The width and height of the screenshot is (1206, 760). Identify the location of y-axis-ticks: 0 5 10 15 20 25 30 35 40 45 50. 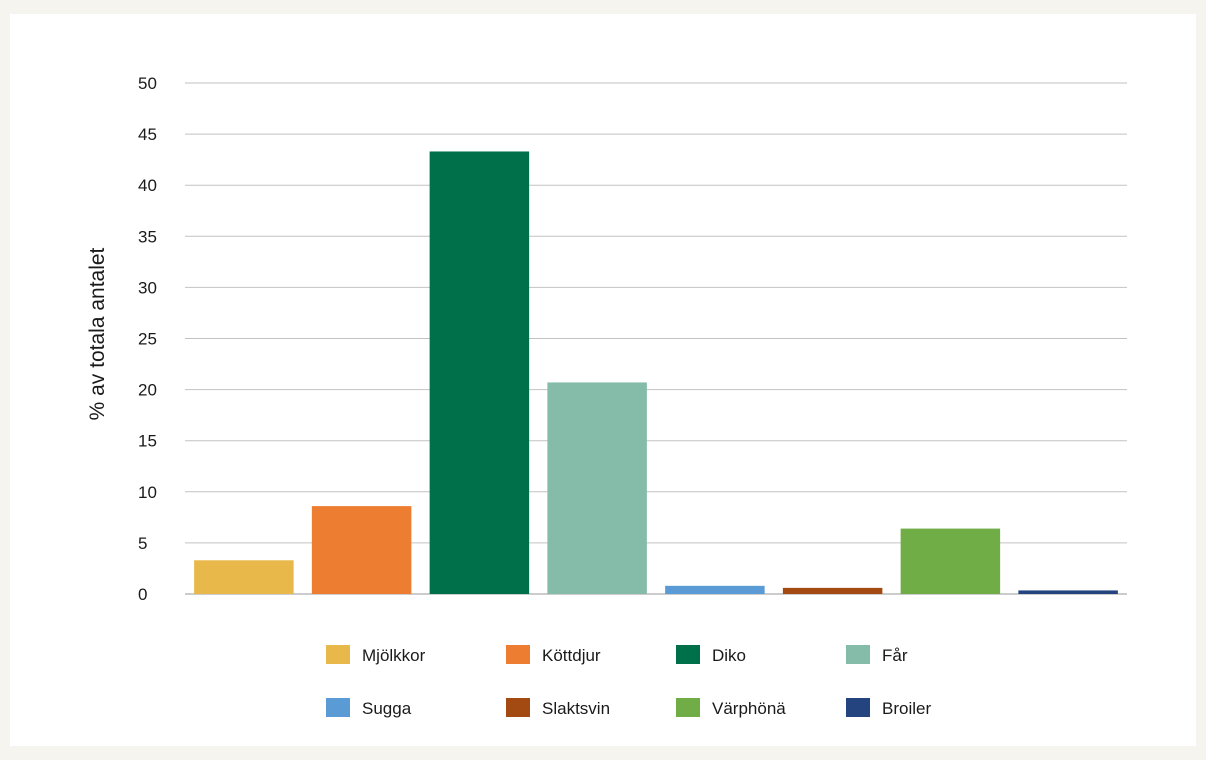
(147, 339).